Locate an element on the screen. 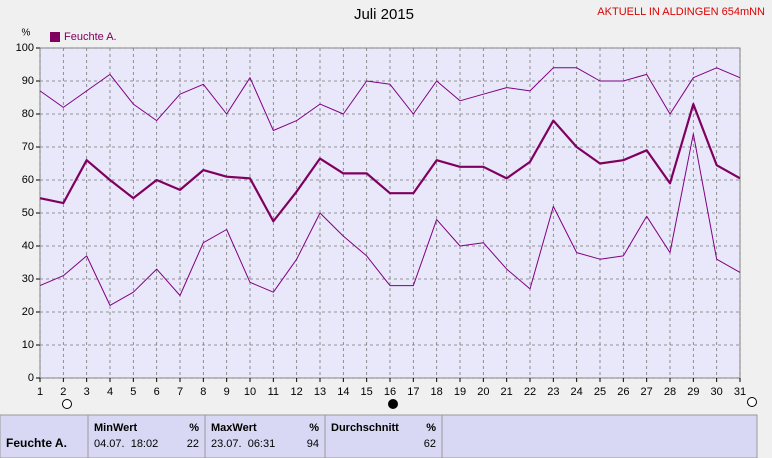 This screenshot has height=458, width=772. y-tick-label: 50 is located at coordinates (28, 213).